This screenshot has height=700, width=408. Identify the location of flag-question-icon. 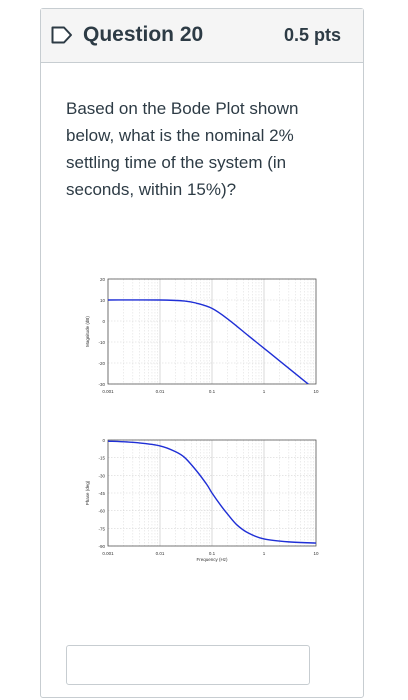
(62, 35).